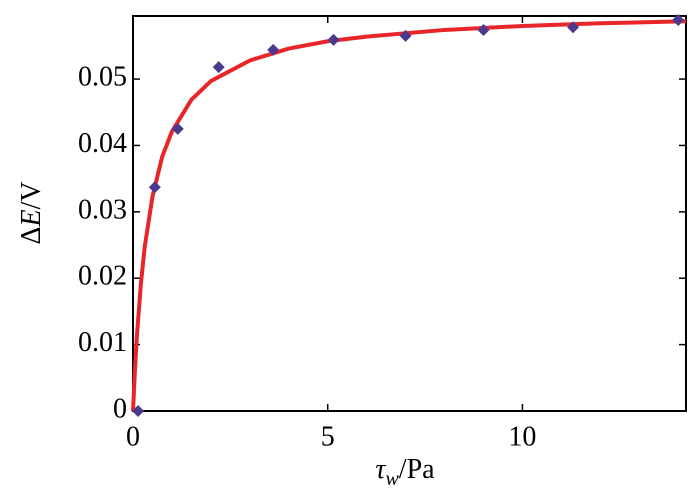 This screenshot has height=501, width=700. What do you see at coordinates (31, 218) in the screenshot?
I see `y-label-symbol: E` at bounding box center [31, 218].